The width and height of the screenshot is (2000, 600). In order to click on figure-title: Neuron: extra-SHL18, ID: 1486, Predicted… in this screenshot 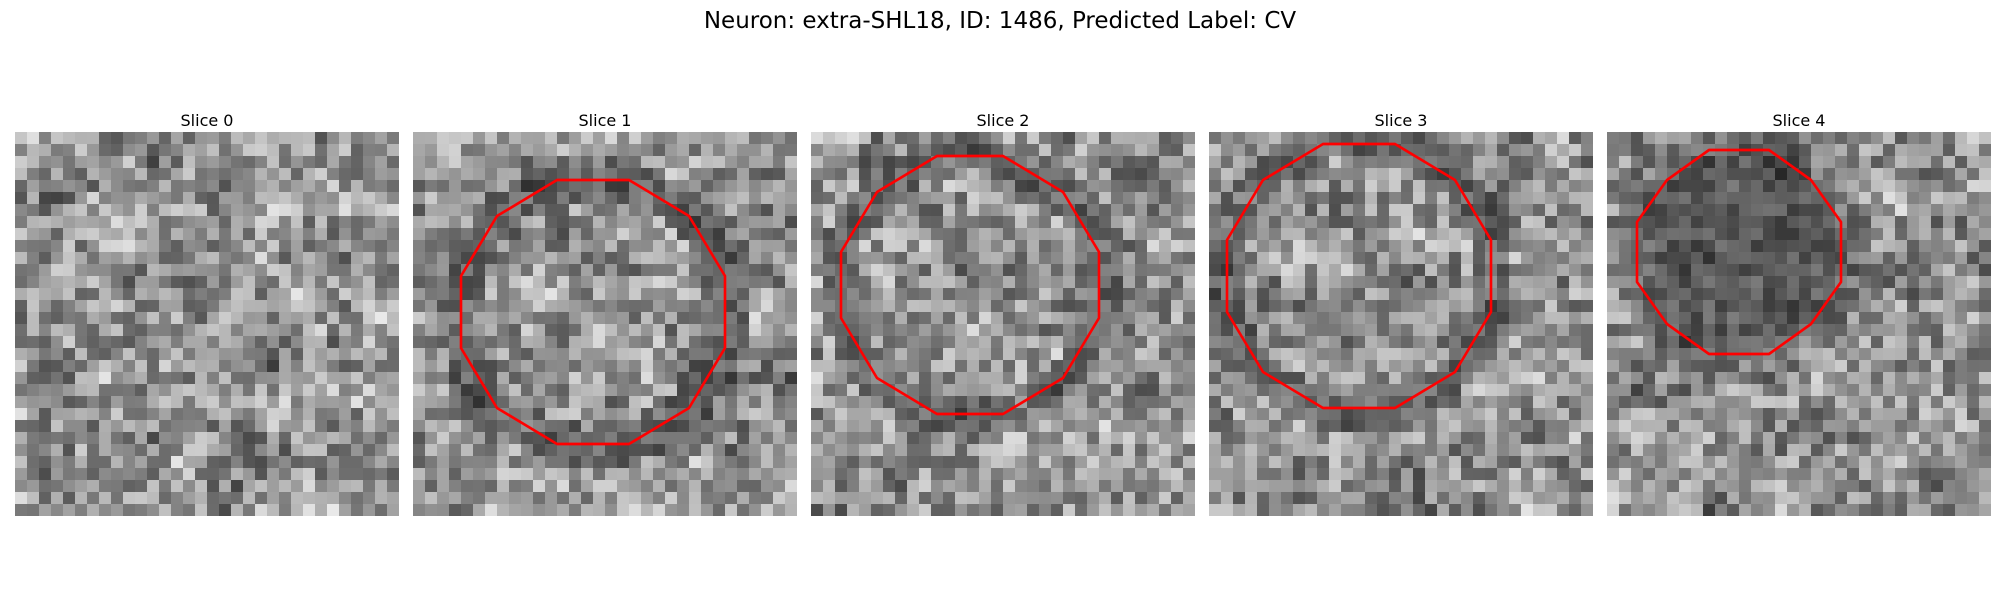, I will do `click(1000, 21)`.